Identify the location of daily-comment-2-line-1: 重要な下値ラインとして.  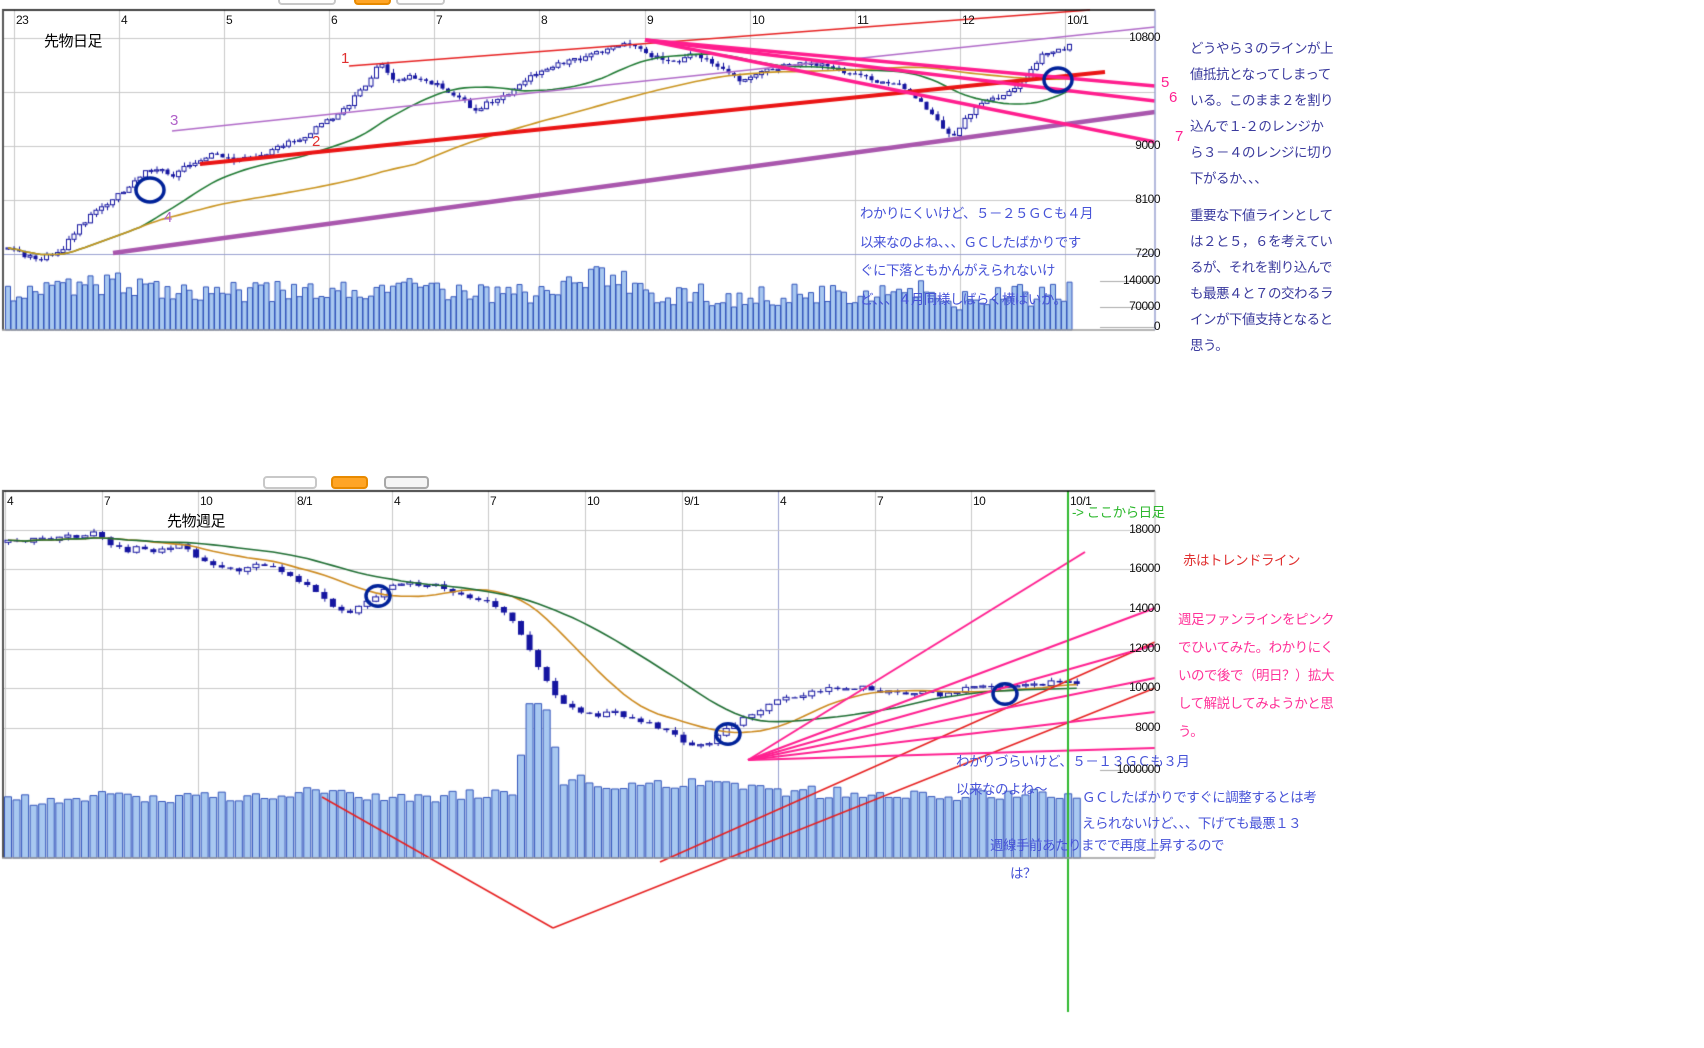
(1261, 215).